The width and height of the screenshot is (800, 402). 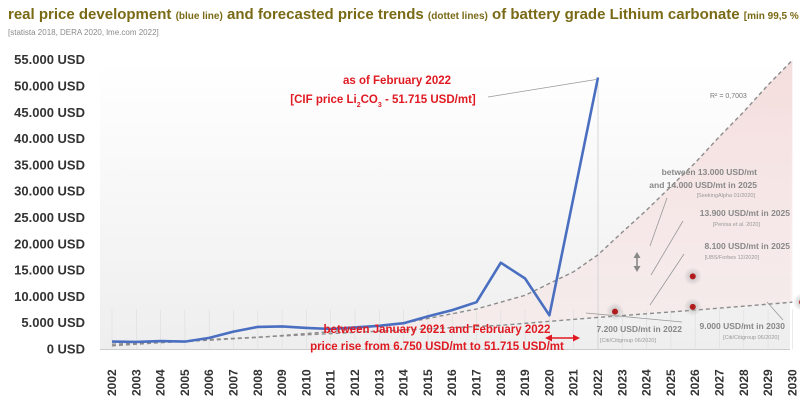 I want to click on title-part2: (blue line), so click(x=199, y=16).